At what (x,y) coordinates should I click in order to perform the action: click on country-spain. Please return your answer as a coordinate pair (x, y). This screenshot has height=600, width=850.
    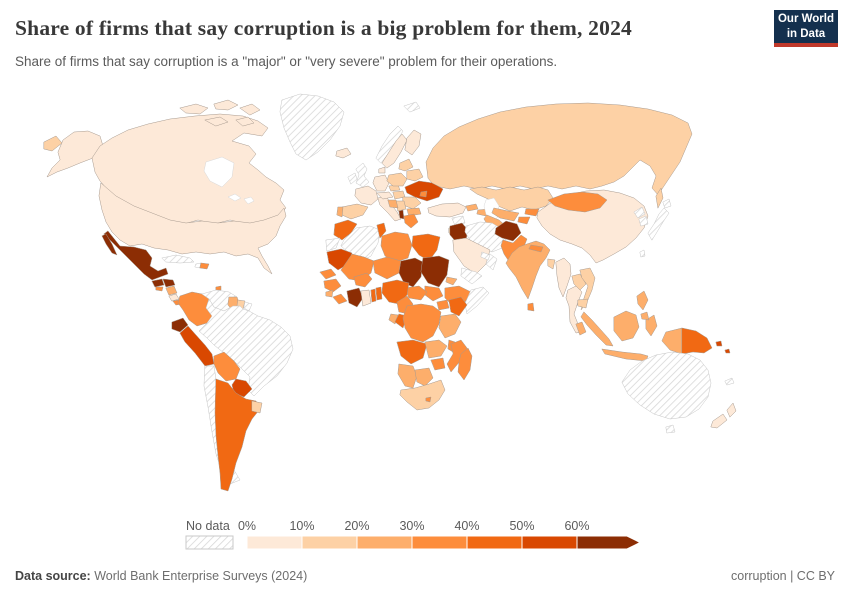
    Looking at the image, I should click on (355, 211).